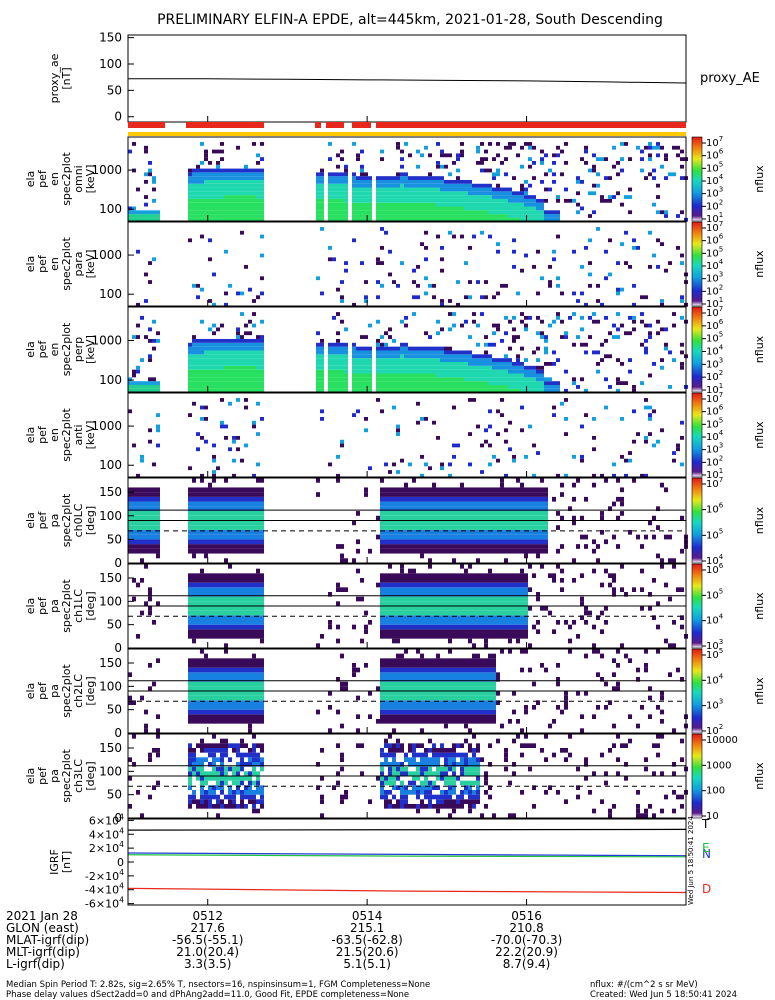 This screenshot has height=1000, width=775. What do you see at coordinates (60, 349) in the screenshot?
I see `ylabel: ela pef en spec2plot perp [keV]` at bounding box center [60, 349].